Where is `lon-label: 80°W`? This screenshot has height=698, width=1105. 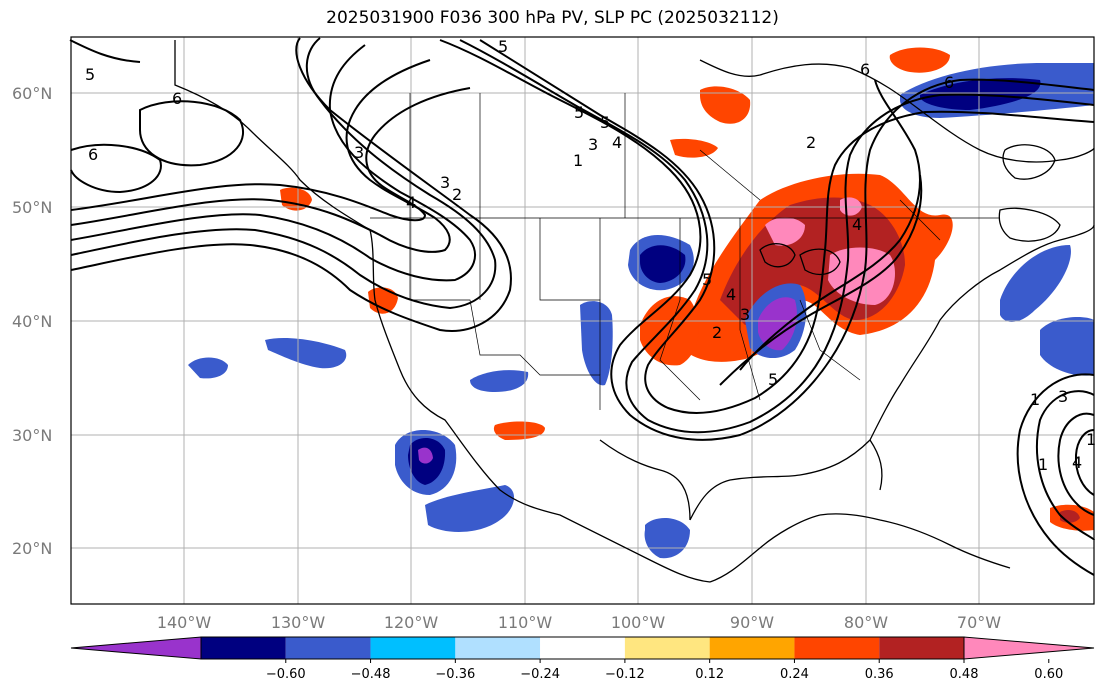
lon-label: 80°W is located at coordinates (866, 622).